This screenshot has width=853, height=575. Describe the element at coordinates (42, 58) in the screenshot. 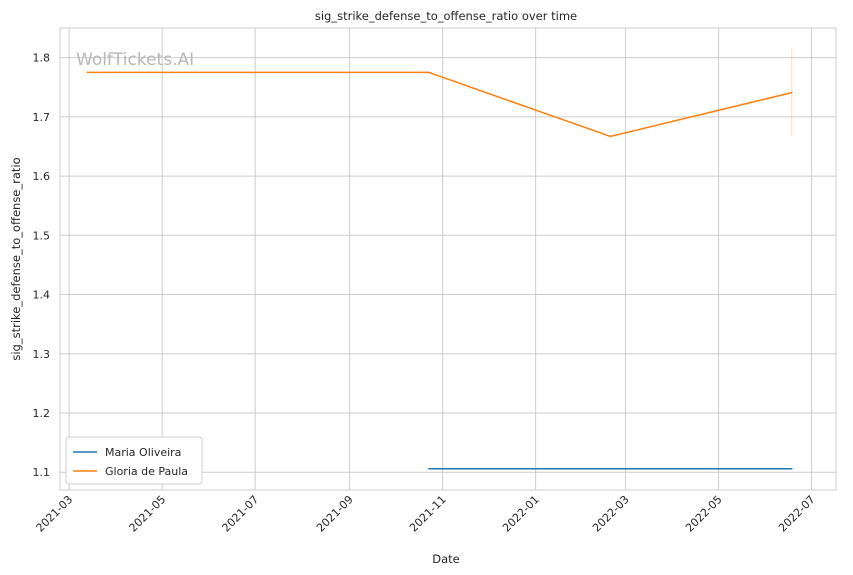

I see `y-tick-label: 1.8` at that location.